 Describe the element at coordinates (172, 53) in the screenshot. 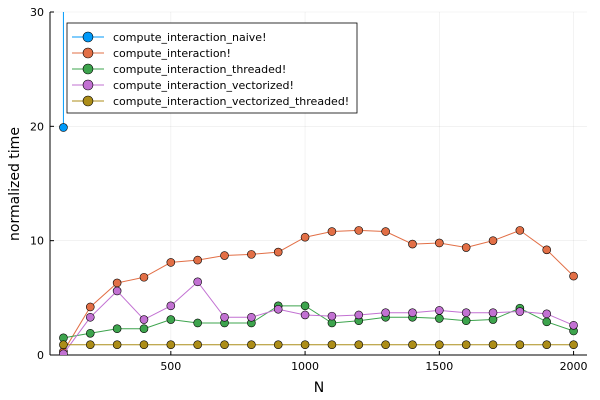

I see `legend-label: compute_interaction!` at that location.